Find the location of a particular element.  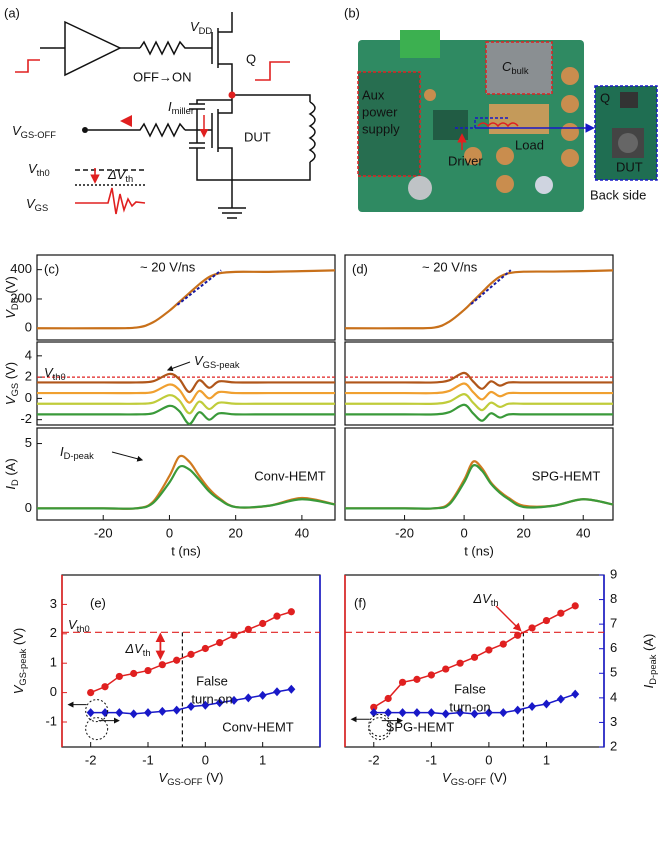

diagram-label: VDD is located at coordinates (201, 27).